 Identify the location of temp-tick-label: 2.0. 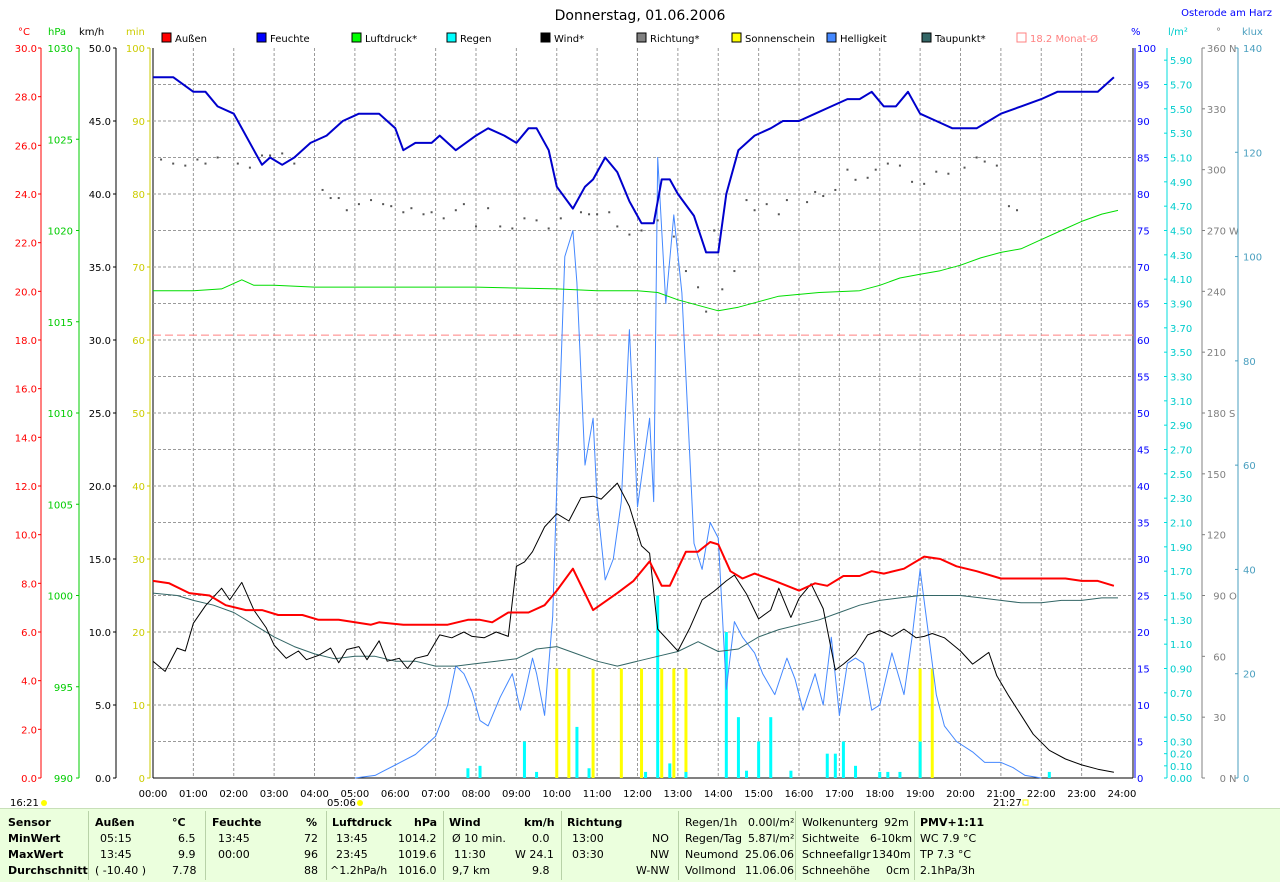
(29, 730).